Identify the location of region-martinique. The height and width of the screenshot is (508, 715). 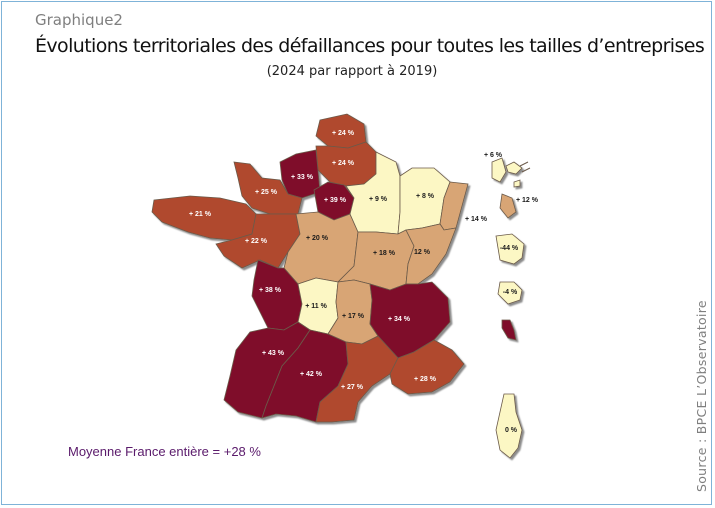
(508, 206).